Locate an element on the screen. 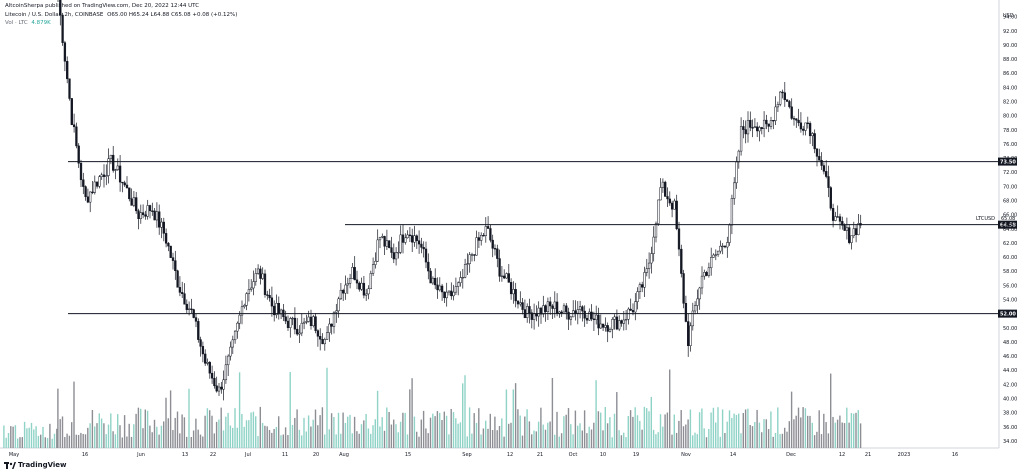  x-tick-label: 12 is located at coordinates (510, 455).